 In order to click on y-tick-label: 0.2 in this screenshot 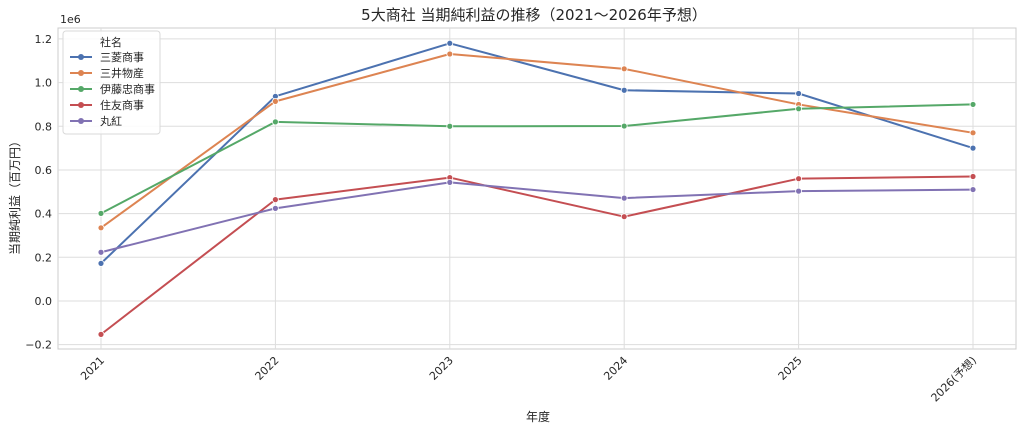, I will do `click(44, 257)`.